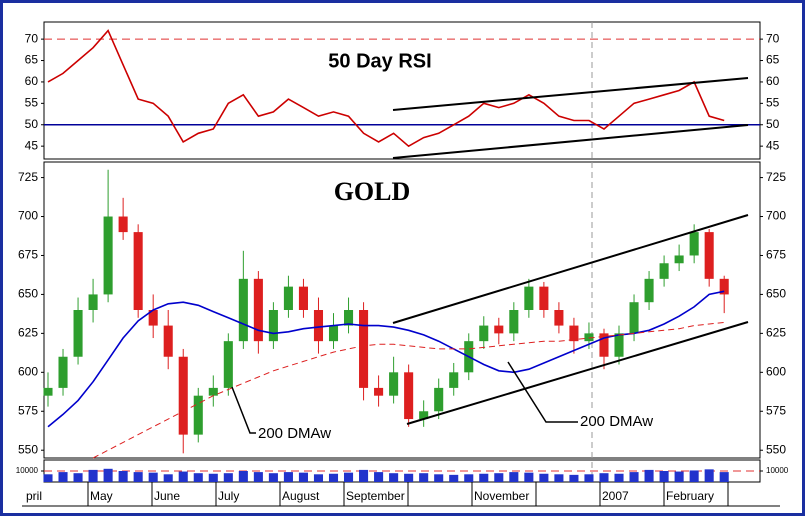 The image size is (805, 516). I want to click on y-tick-label: 10000, so click(777, 470).